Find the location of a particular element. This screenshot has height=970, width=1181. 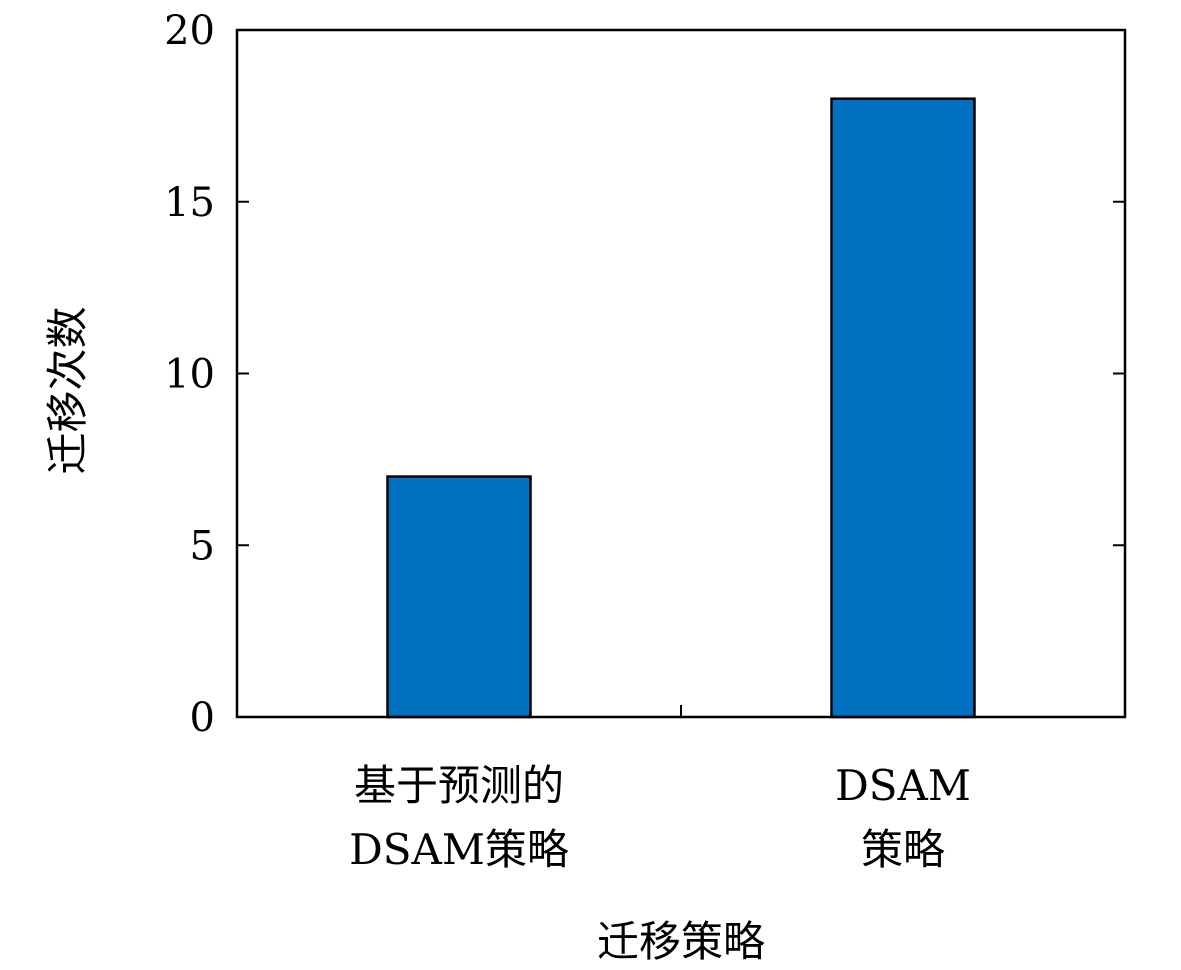

x-category-label: DSAM 策略 is located at coordinates (903, 817).